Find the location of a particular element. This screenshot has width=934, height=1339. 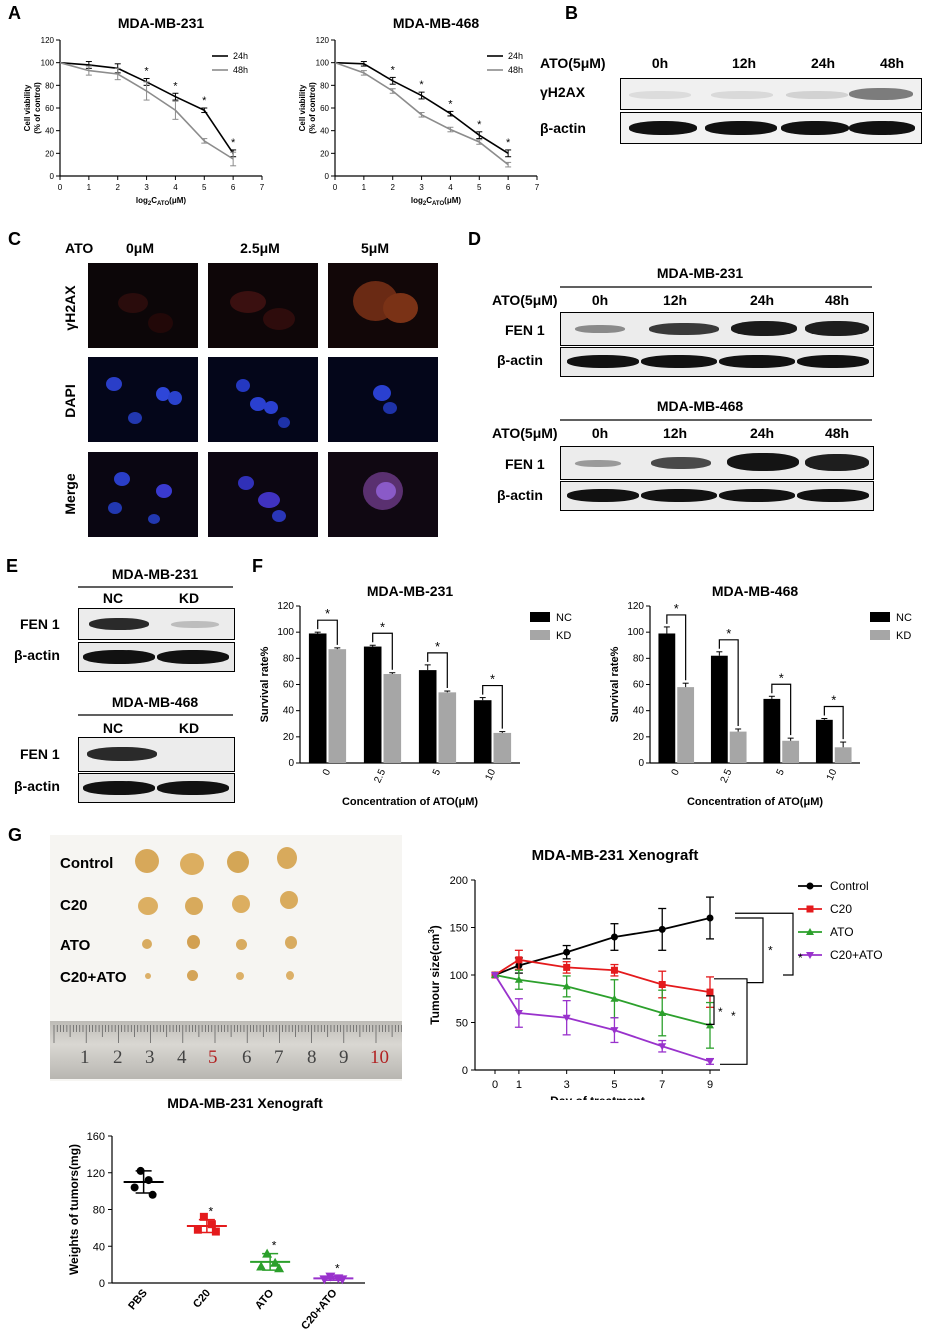

chart-title: MDA-MB-231 Xenograft is located at coordinates (245, 1103).